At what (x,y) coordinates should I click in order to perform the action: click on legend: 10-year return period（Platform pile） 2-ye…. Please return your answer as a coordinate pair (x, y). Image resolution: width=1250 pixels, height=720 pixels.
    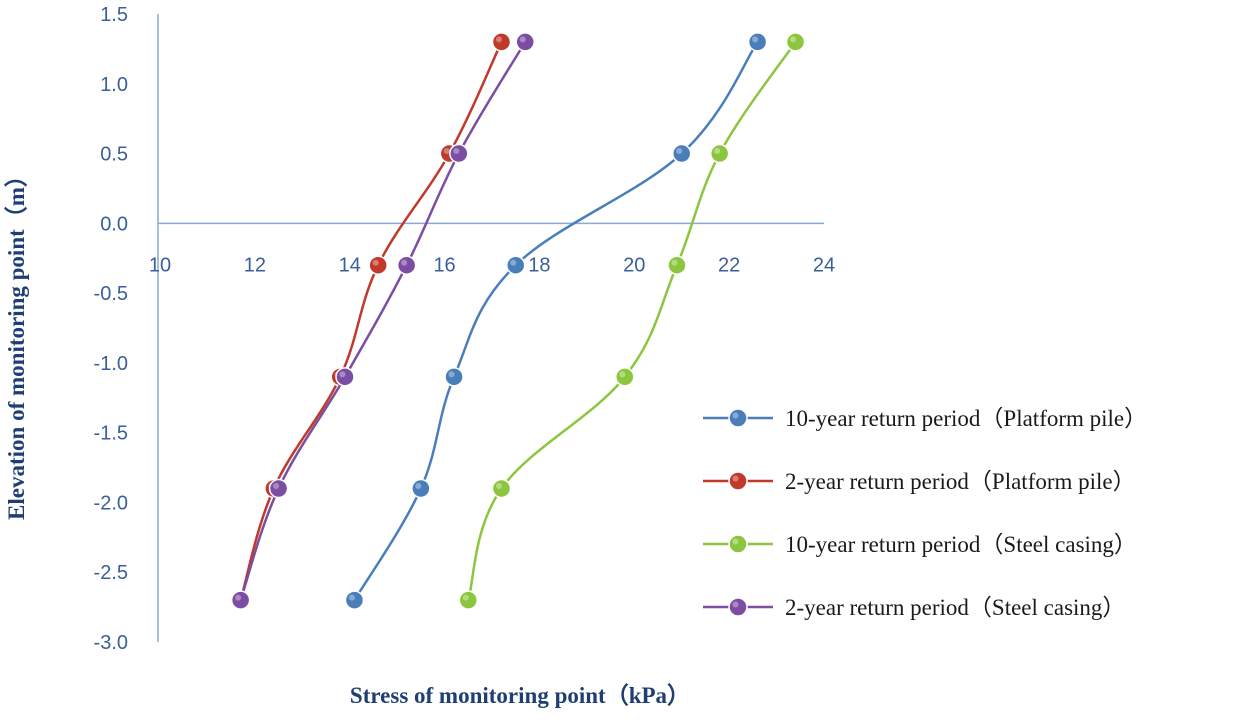
    Looking at the image, I should click on (925, 513).